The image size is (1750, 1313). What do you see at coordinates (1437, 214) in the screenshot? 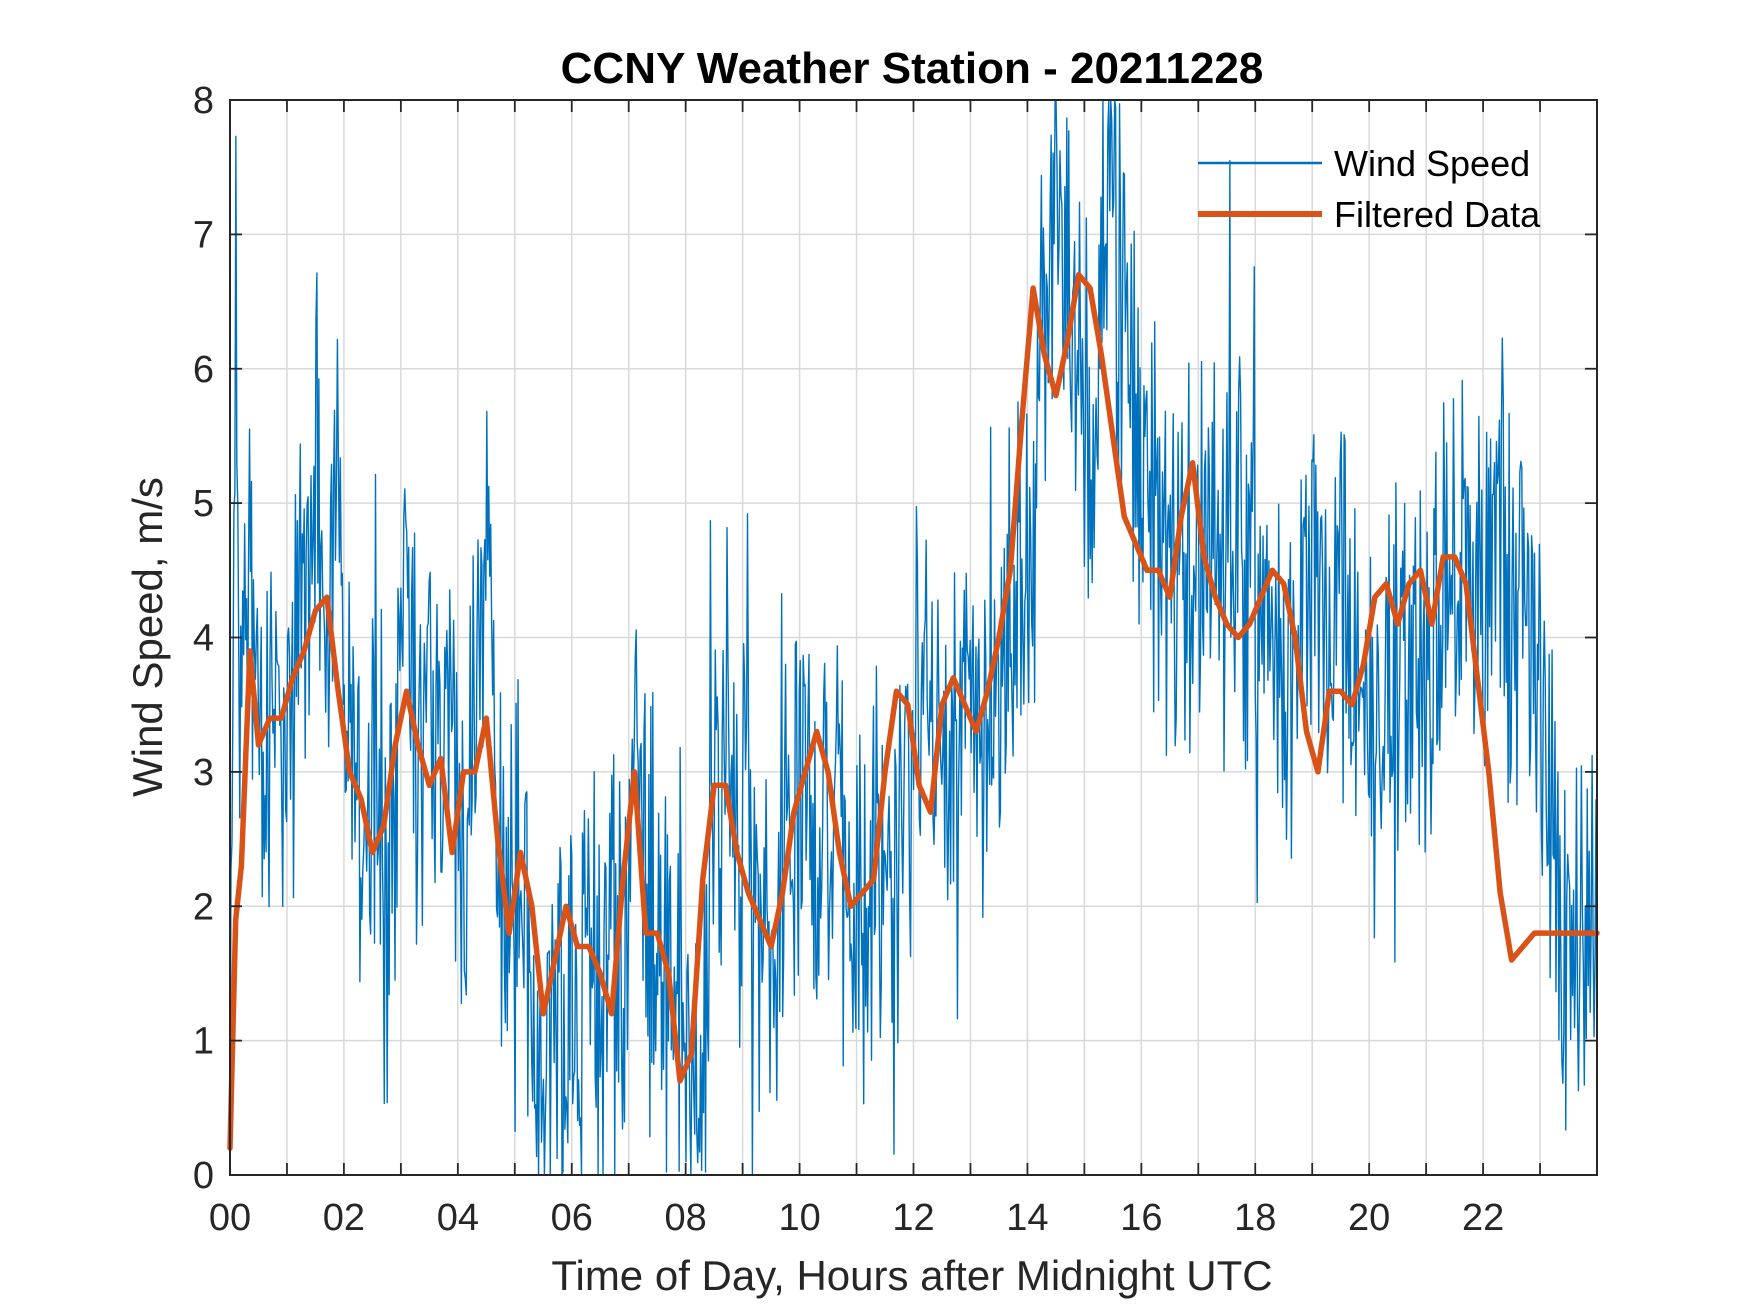
I see `legend-filtered-data-label: Filtered Data` at bounding box center [1437, 214].